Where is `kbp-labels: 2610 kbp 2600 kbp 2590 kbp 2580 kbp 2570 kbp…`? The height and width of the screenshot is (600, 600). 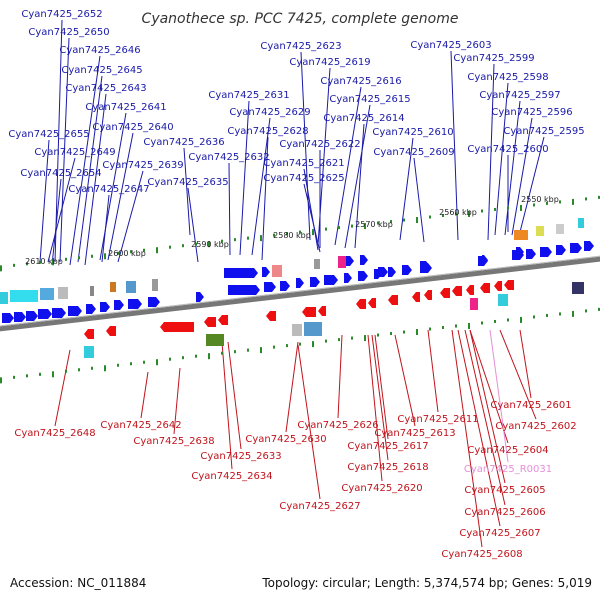 kbp-labels: 2610 kbp 2600 kbp 2590 kbp 2580 kbp 2570 kbp… is located at coordinates (292, 230).